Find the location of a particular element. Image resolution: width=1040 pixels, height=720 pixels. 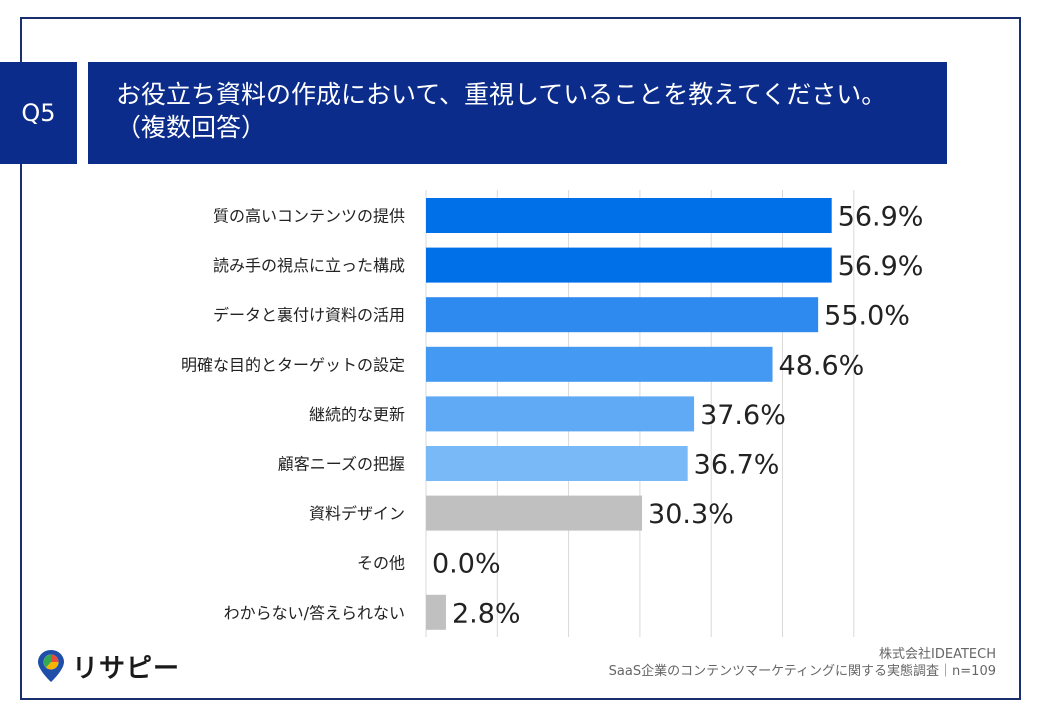

source-company: 株式会社IDEATECH is located at coordinates (937, 654).